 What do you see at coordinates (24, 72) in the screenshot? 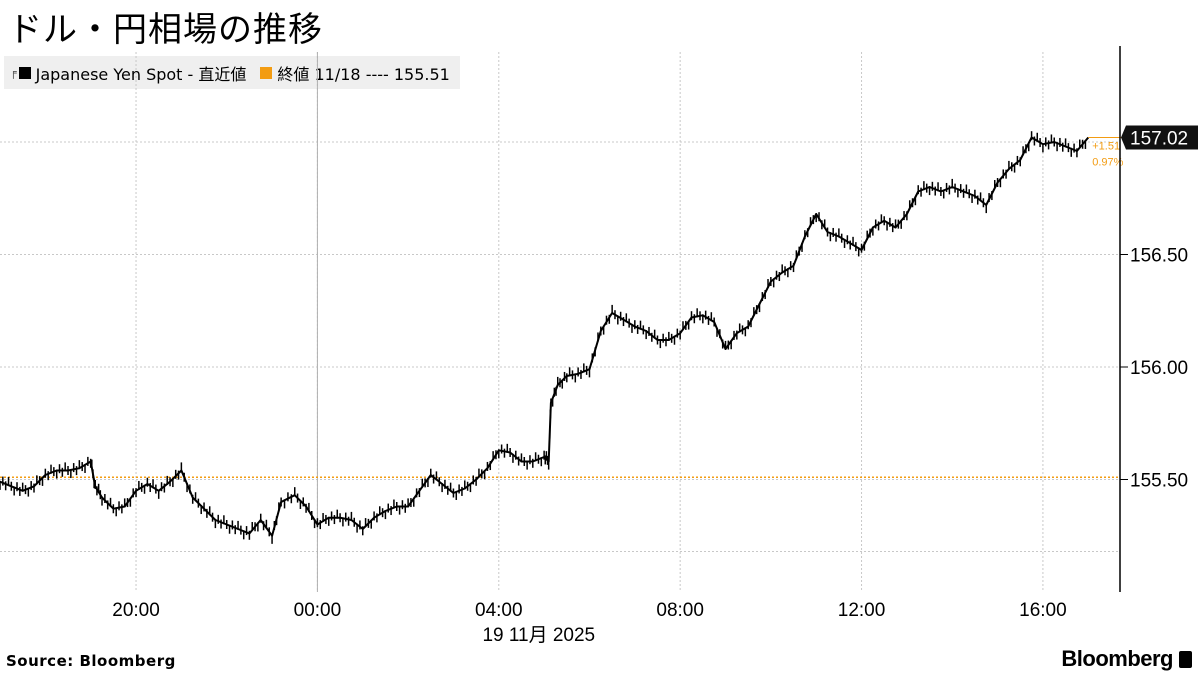
I see `series-swatch` at bounding box center [24, 72].